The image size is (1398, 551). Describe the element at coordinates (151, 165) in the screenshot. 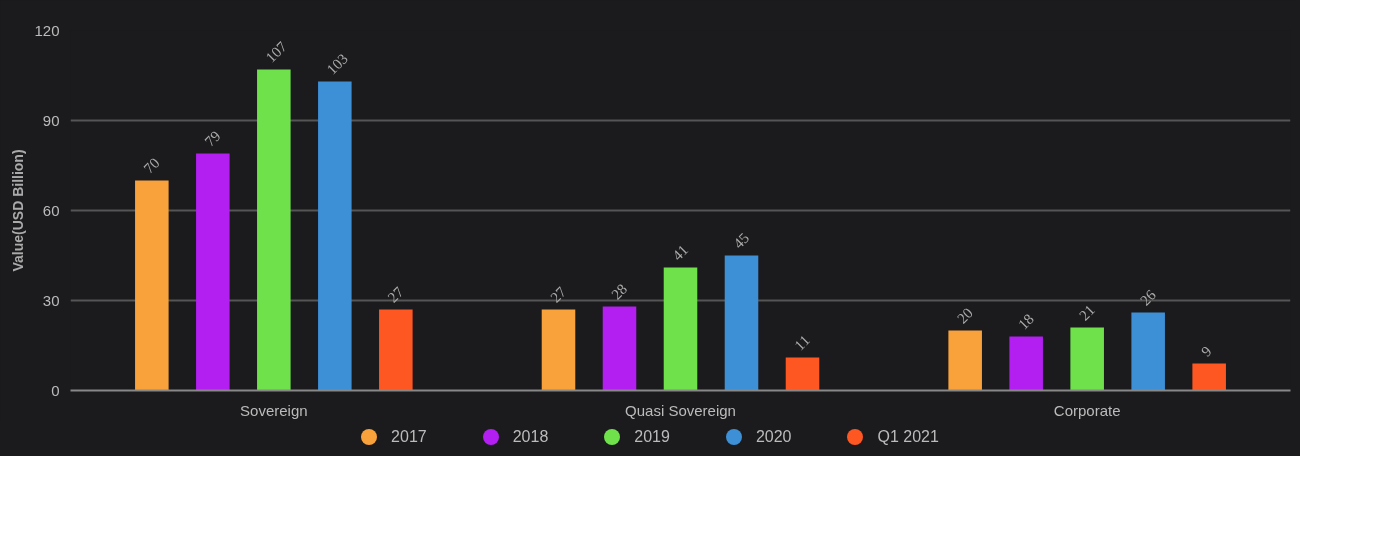

I see `data-label: 70` at that location.